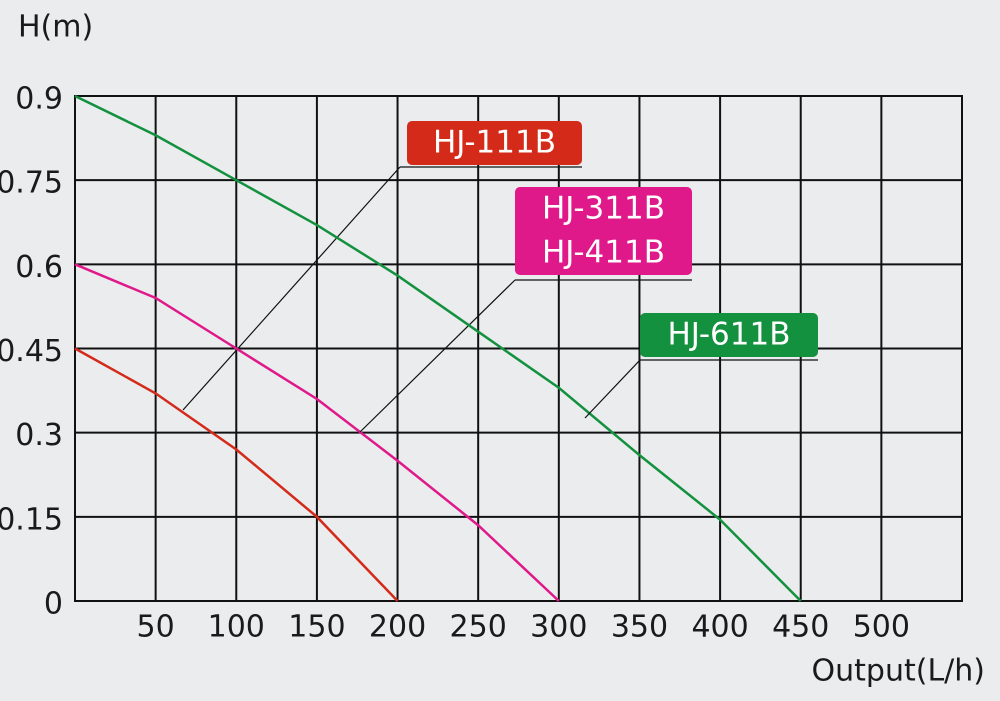 Image resolution: width=1000 pixels, height=701 pixels. What do you see at coordinates (316, 627) in the screenshot?
I see `x-tick-label: 150` at bounding box center [316, 627].